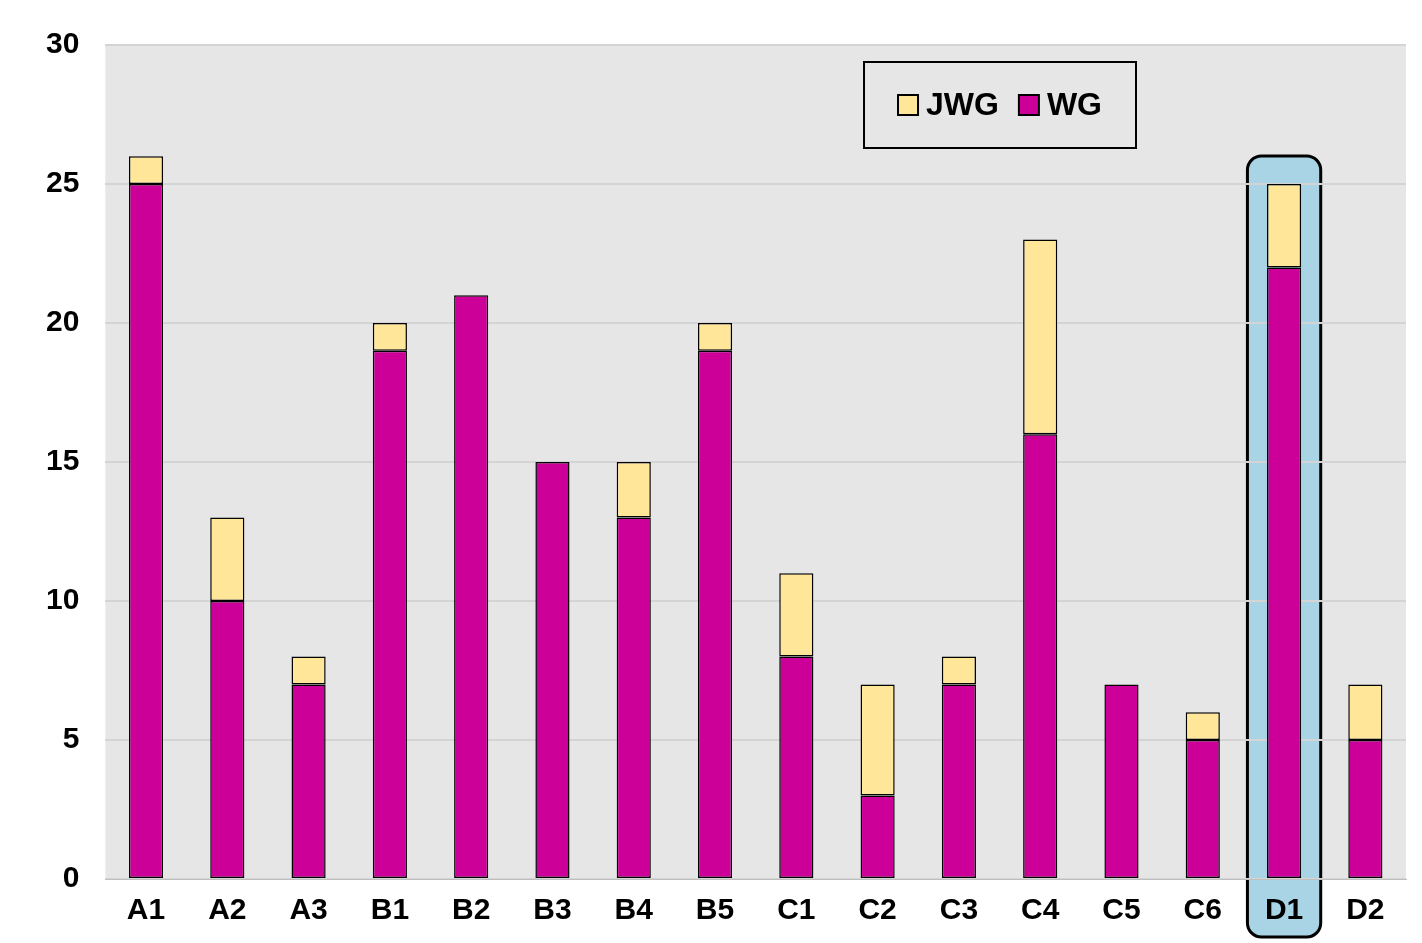  I want to click on legend-label: JWG, so click(962, 103).